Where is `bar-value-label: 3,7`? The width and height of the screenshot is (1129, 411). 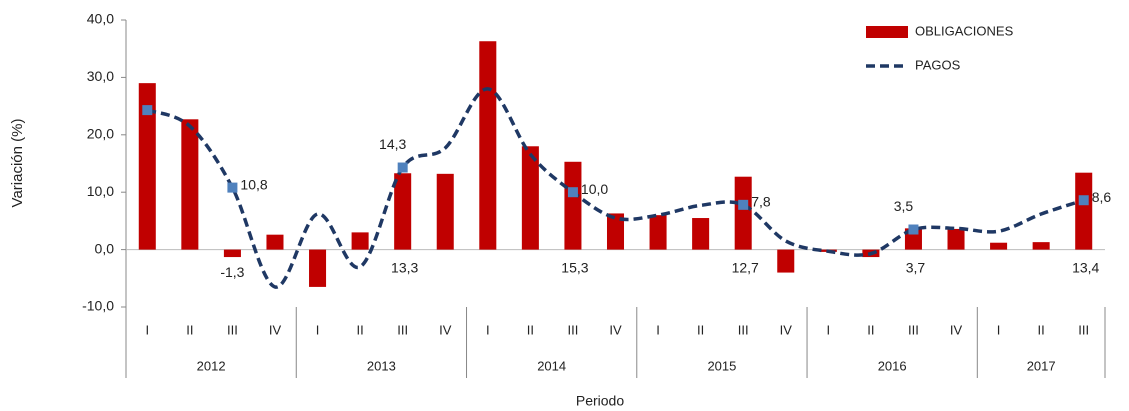 bar-value-label: 3,7 is located at coordinates (916, 268).